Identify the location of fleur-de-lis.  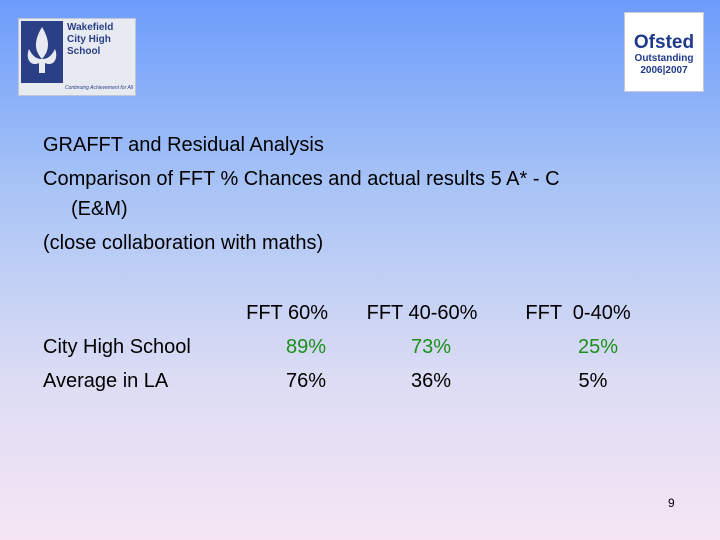
(42, 50).